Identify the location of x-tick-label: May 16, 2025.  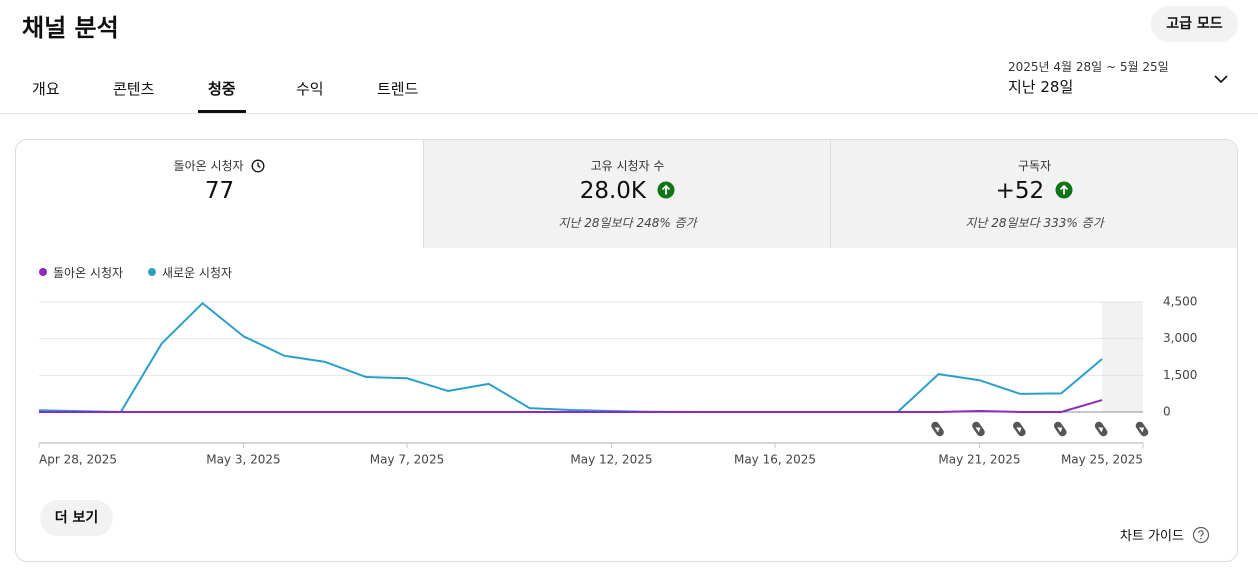
(775, 460).